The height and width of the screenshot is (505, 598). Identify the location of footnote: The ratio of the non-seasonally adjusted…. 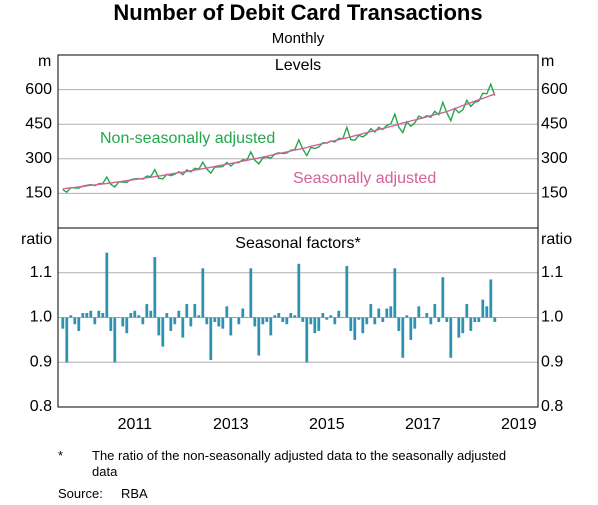
(299, 463).